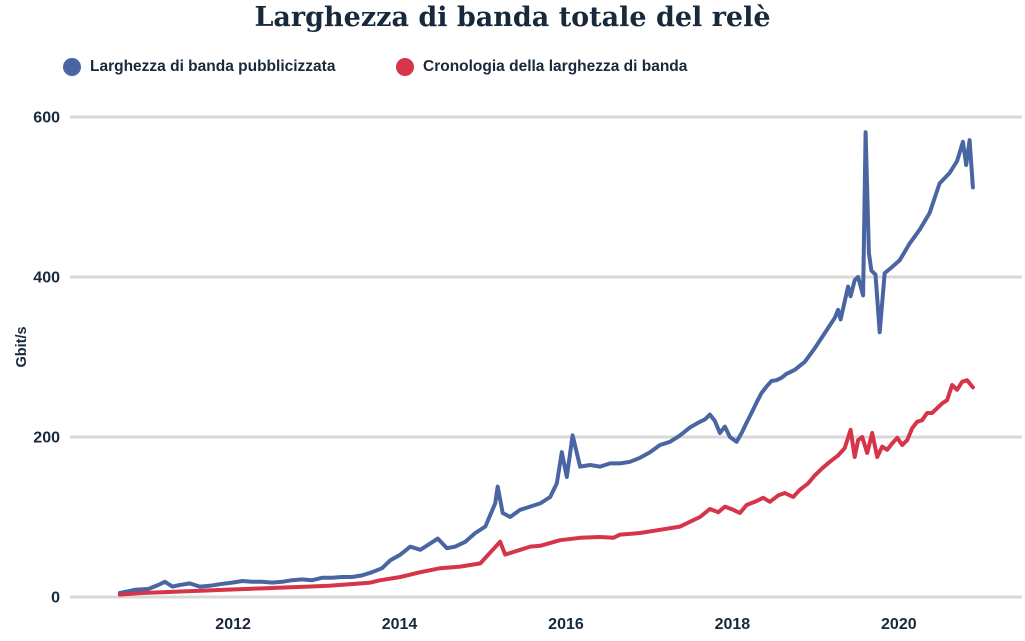 This screenshot has width=1025, height=641. What do you see at coordinates (46, 358) in the screenshot?
I see `y-axis-tick-labels: 0 200 400 600` at bounding box center [46, 358].